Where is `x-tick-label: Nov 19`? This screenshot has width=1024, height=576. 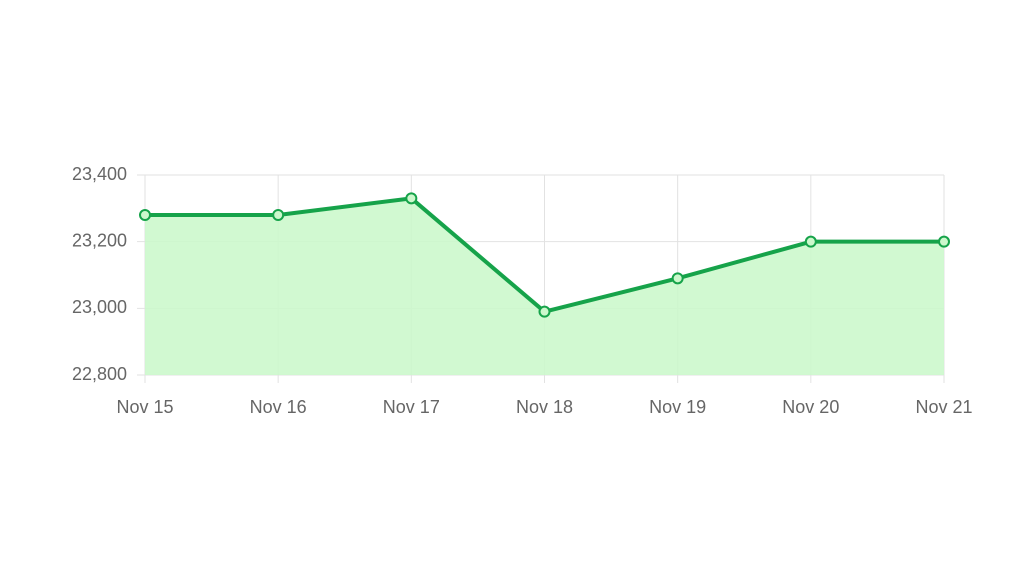 x-tick-label: Nov 19 is located at coordinates (677, 407).